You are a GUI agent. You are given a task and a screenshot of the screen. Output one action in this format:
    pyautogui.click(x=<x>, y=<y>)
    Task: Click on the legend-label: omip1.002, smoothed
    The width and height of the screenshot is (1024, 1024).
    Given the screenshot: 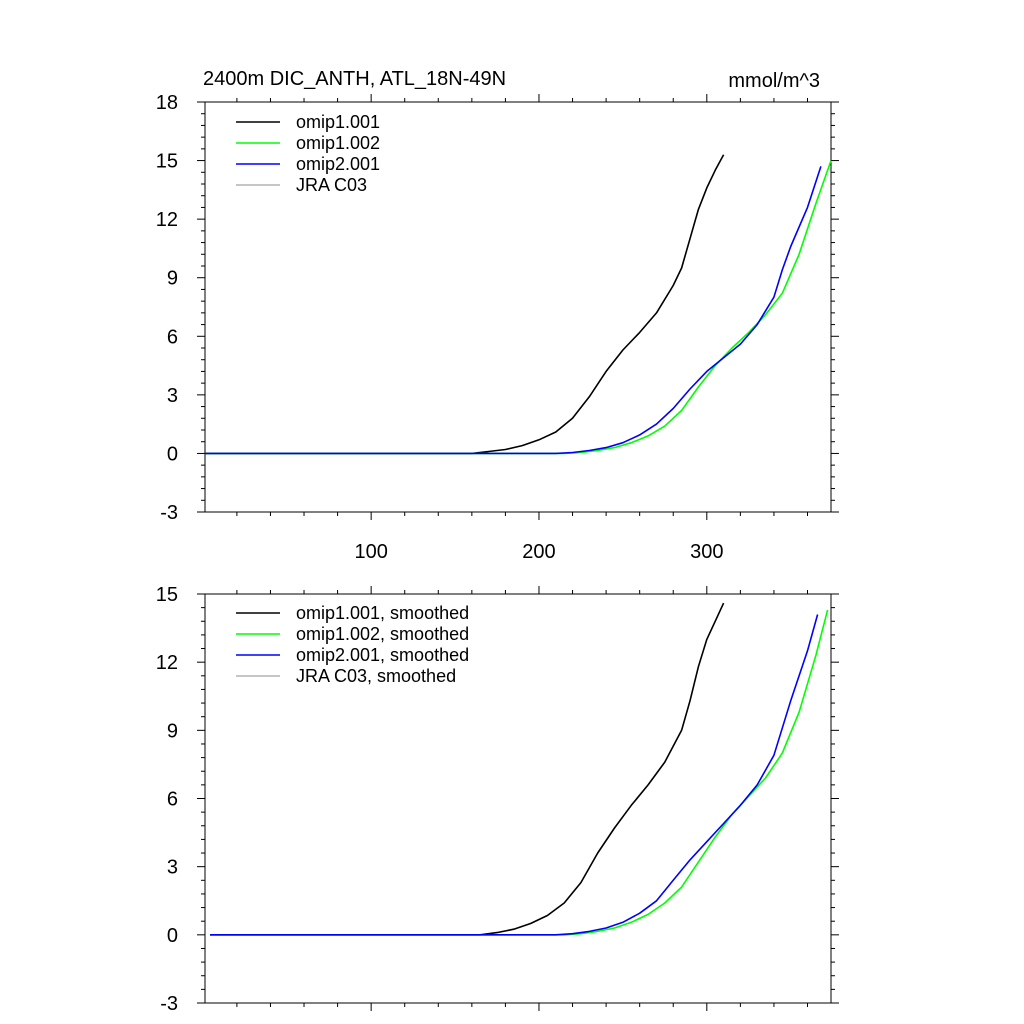 What is the action you would take?
    pyautogui.click(x=382, y=634)
    